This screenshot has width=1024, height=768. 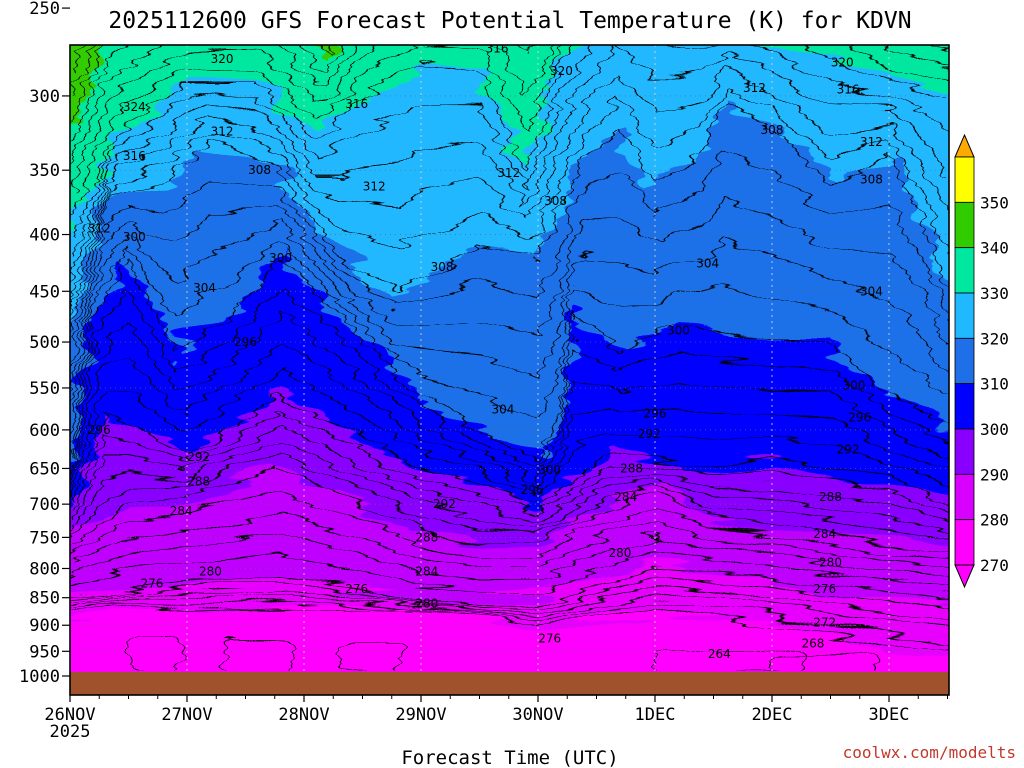 I want to click on colorbar-arrow-top, so click(x=964, y=145).